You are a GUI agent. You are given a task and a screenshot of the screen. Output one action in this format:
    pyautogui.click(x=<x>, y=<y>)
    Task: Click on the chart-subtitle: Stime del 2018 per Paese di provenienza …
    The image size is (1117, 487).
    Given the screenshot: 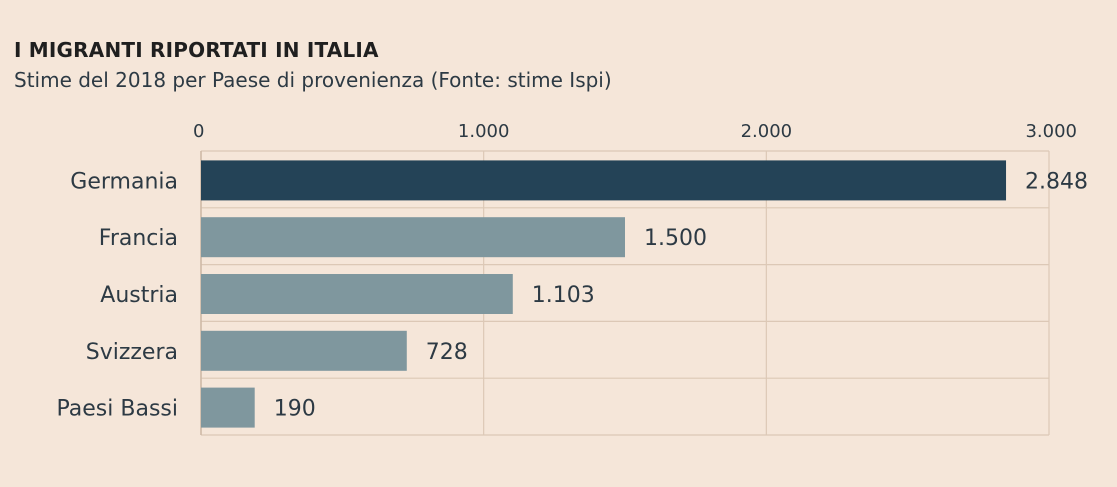 What is the action you would take?
    pyautogui.click(x=313, y=80)
    